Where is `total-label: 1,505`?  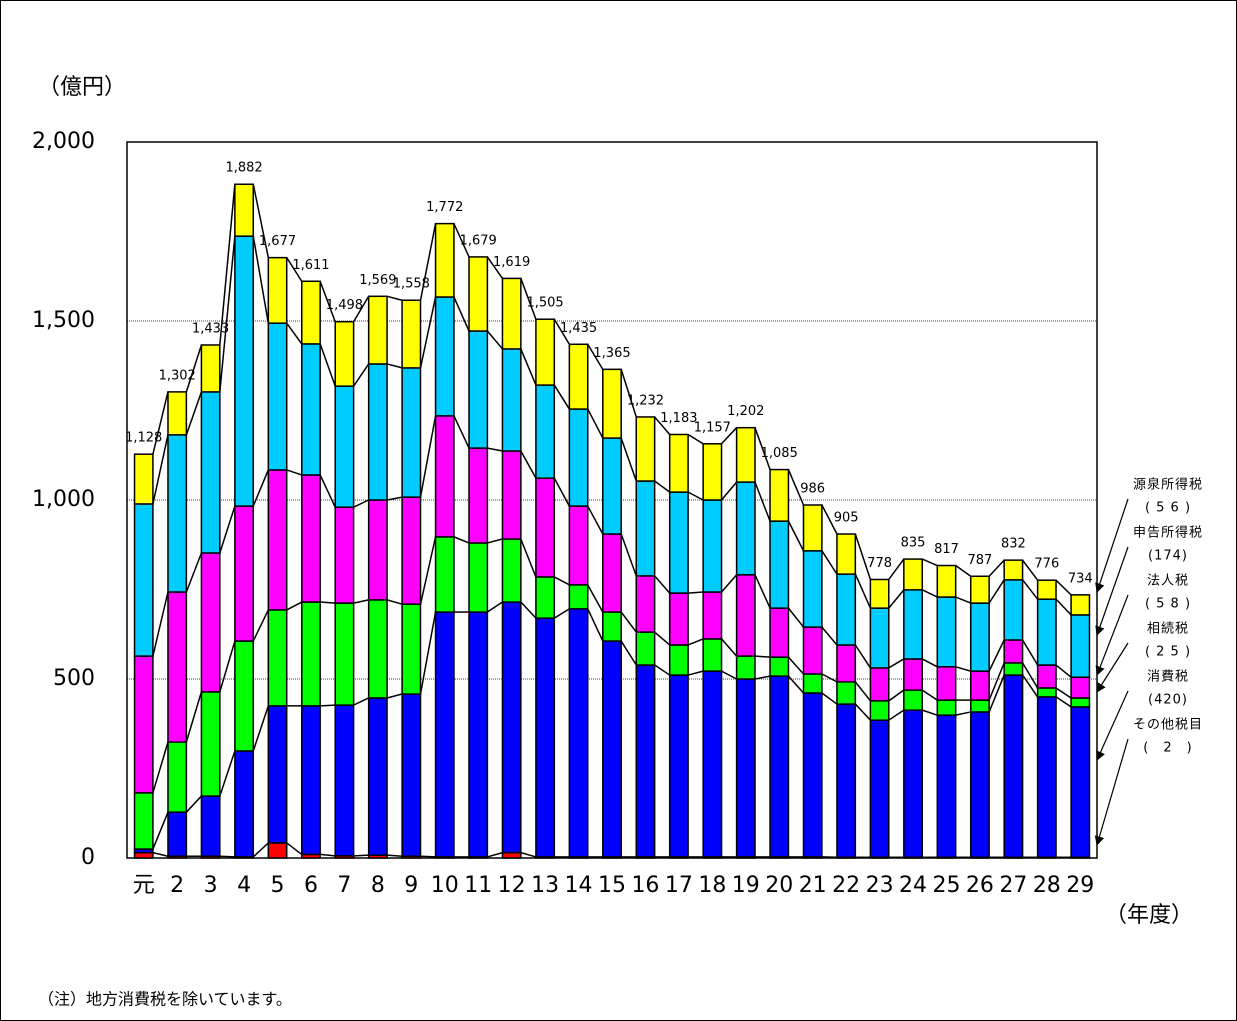 total-label: 1,505 is located at coordinates (544, 303).